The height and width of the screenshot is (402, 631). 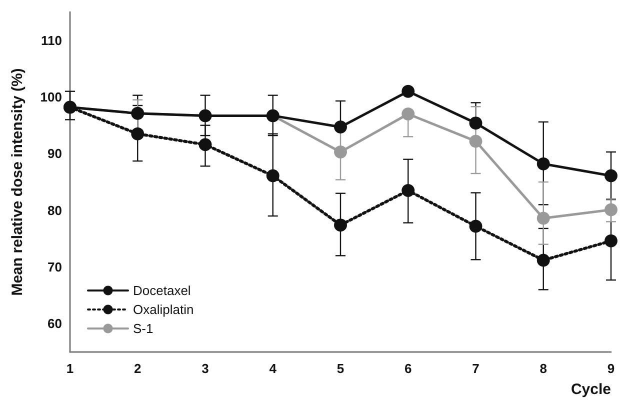 I want to click on y-tick-label: 80, so click(x=55, y=210).